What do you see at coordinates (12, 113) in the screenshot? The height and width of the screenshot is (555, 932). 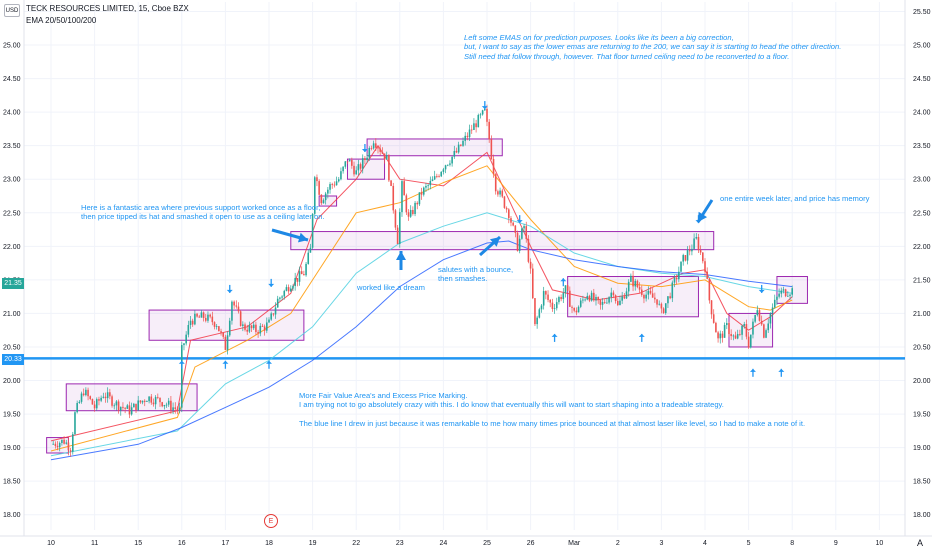 I see `left-axis-tick-label: 24.00` at bounding box center [12, 113].